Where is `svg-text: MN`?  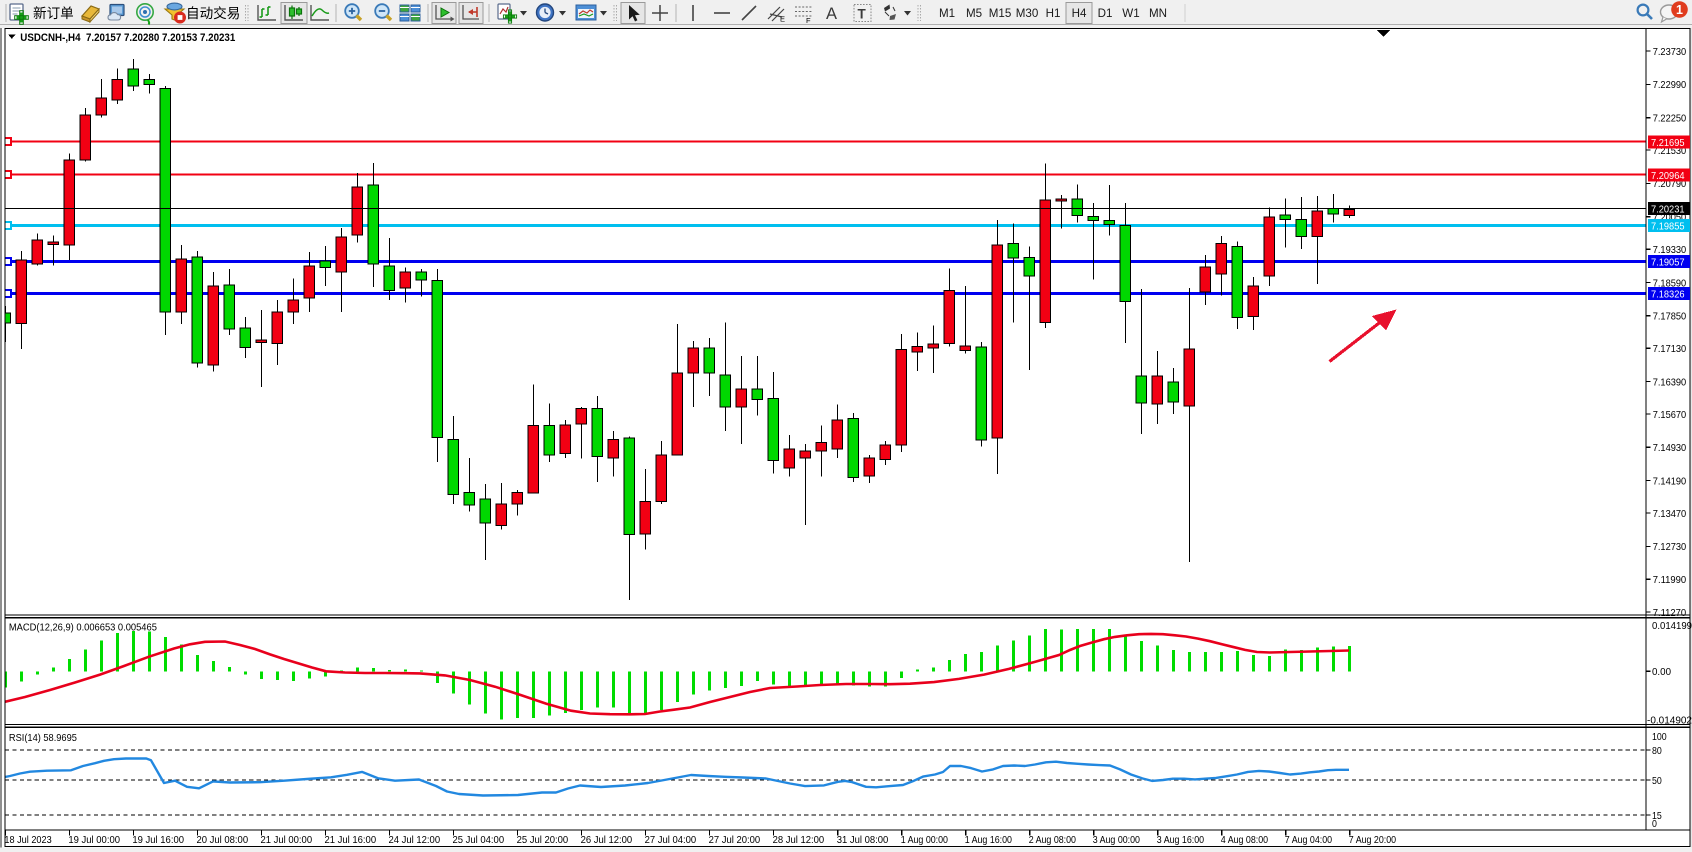 svg-text: MN is located at coordinates (1158, 13).